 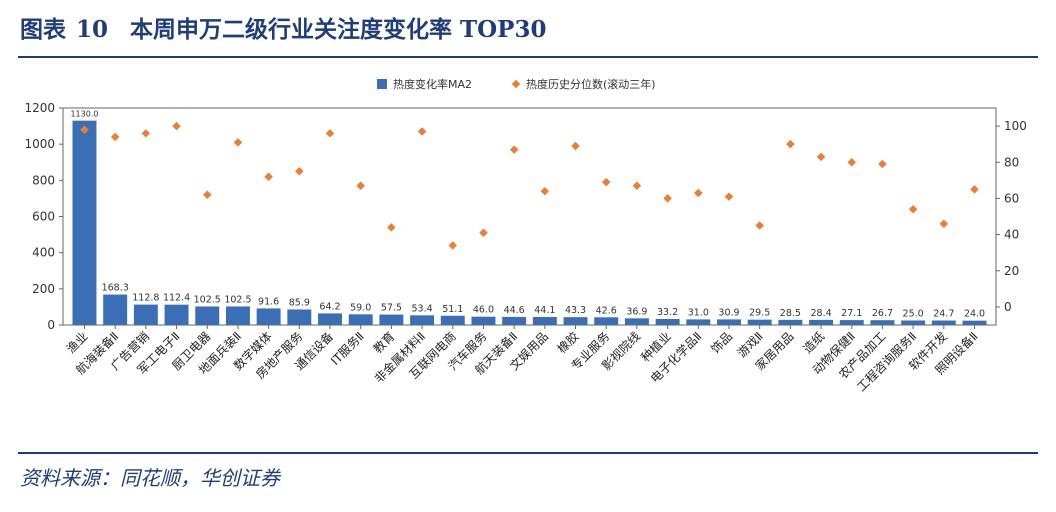 I want to click on figure-title-text: 本周申万二级行业关注度变化率 TOP30, so click(x=338, y=29).